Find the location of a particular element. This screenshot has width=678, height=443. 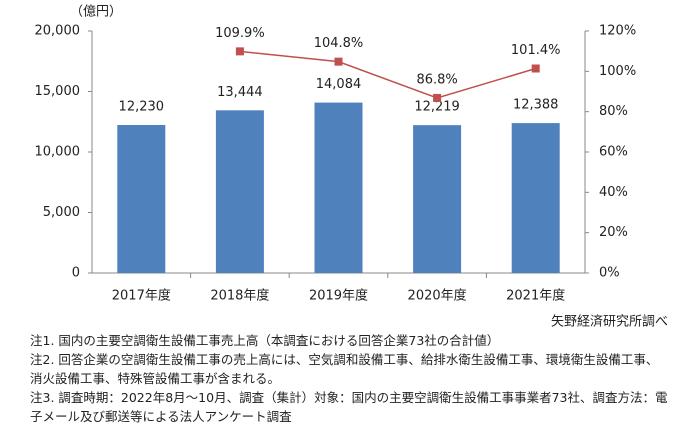

value-label: 14,084 is located at coordinates (339, 84).